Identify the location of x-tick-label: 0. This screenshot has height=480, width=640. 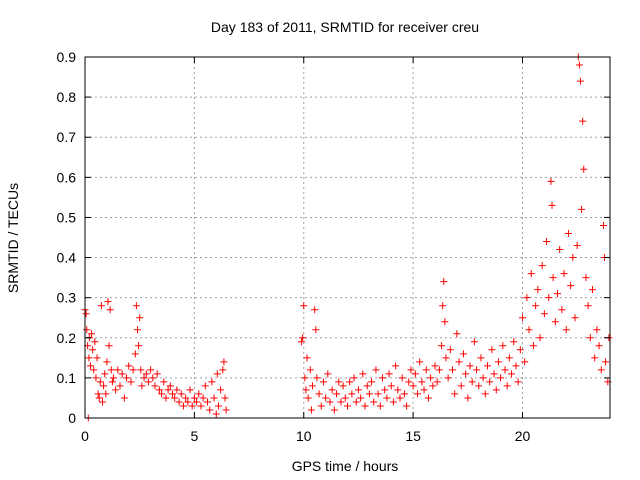
(85, 436).